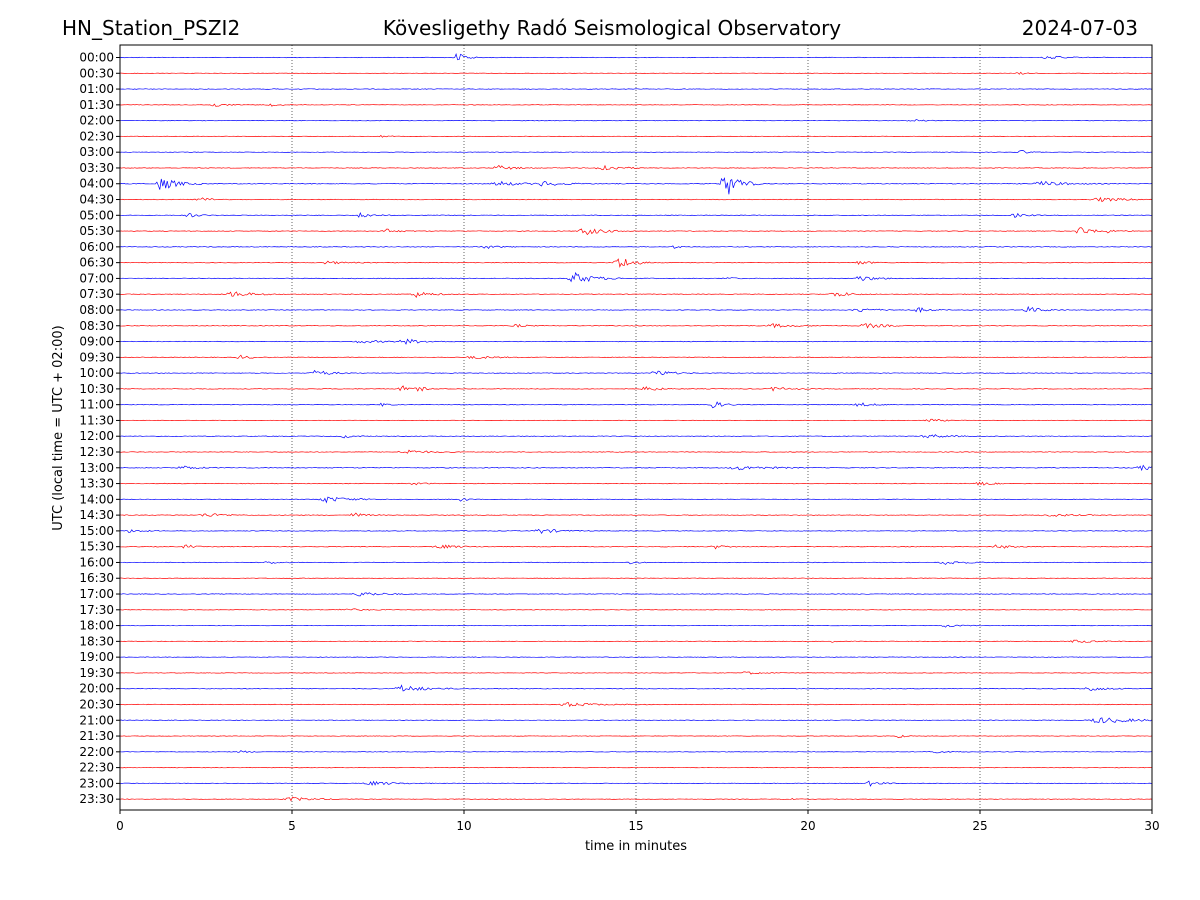 This screenshot has width=1200, height=900. I want to click on y-tick-label: 12:00, so click(96, 436).